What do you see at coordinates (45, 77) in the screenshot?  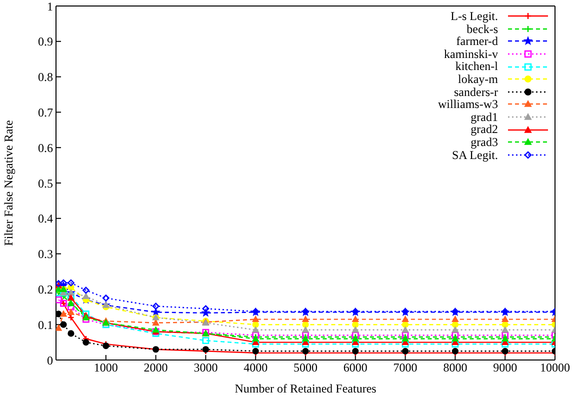 I see `y-tick-label: 0.8` at bounding box center [45, 77].